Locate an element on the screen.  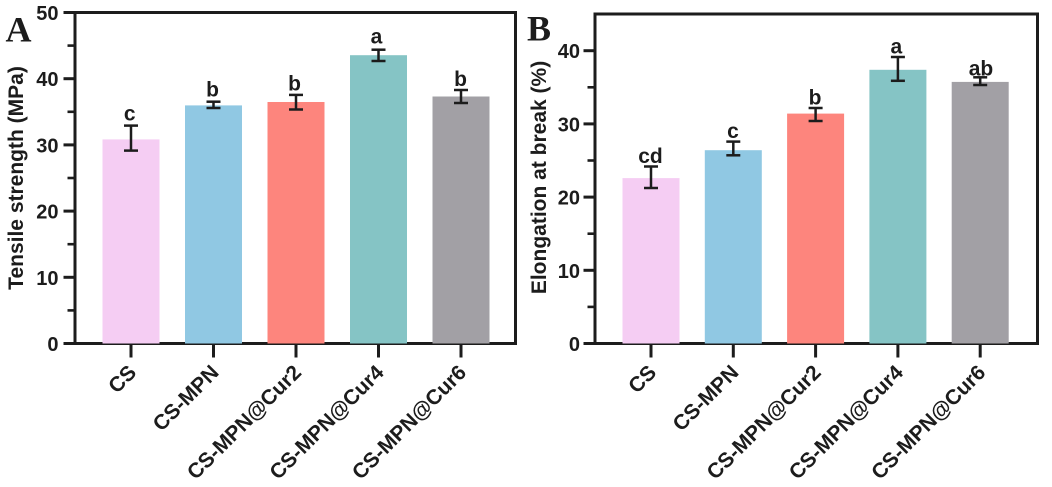
svg-text: B is located at coordinates (539, 29).